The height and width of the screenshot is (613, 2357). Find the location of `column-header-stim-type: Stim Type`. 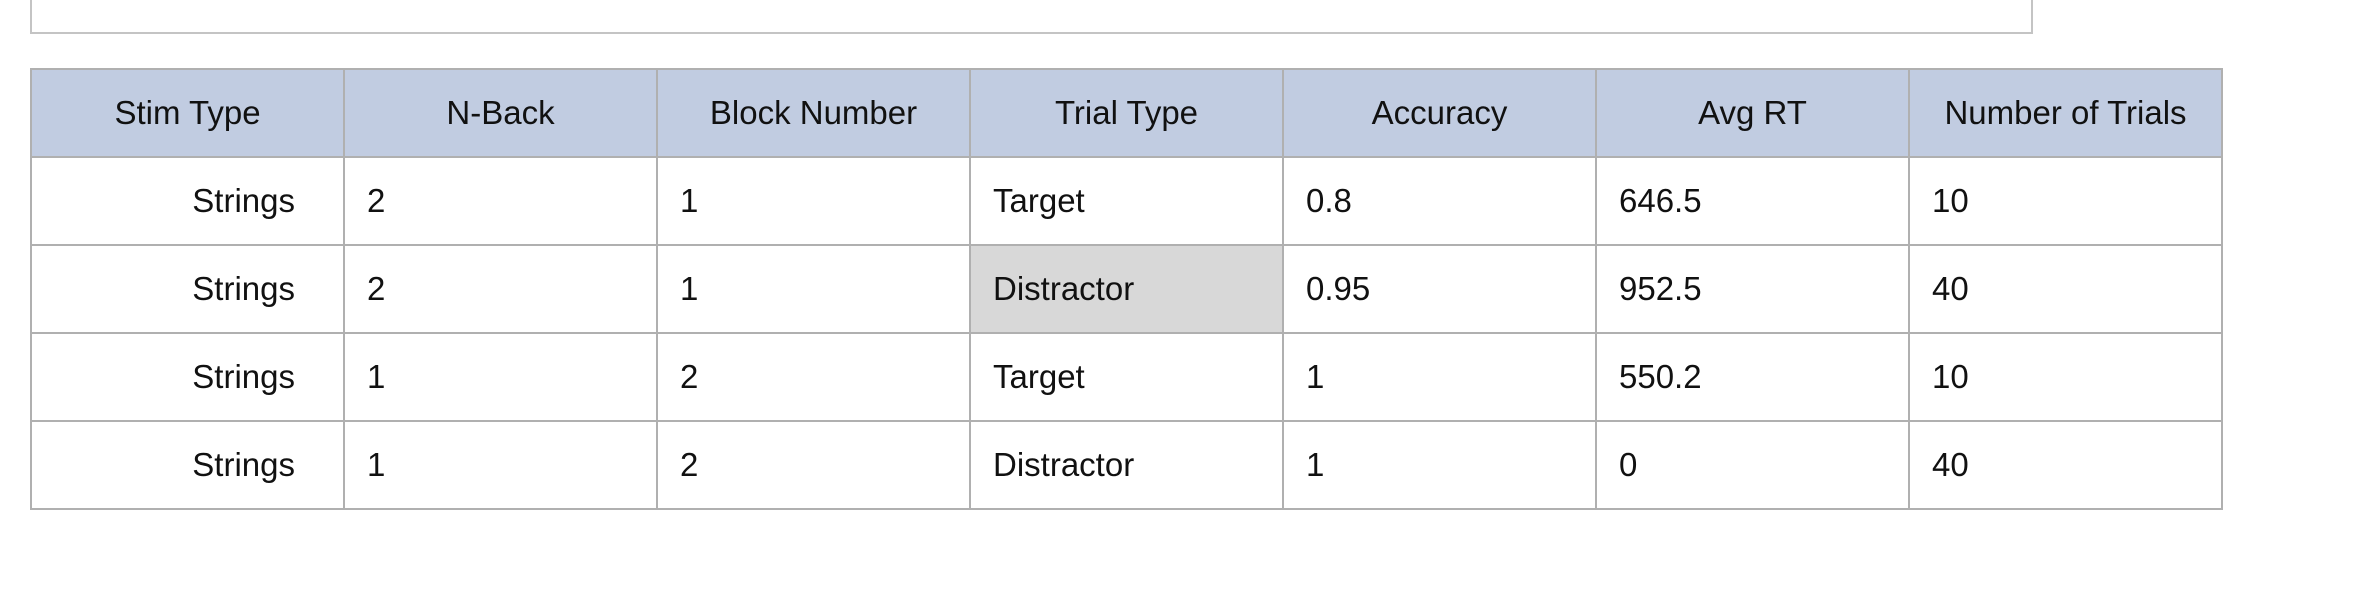

column-header-stim-type: Stim Type is located at coordinates (187, 113).